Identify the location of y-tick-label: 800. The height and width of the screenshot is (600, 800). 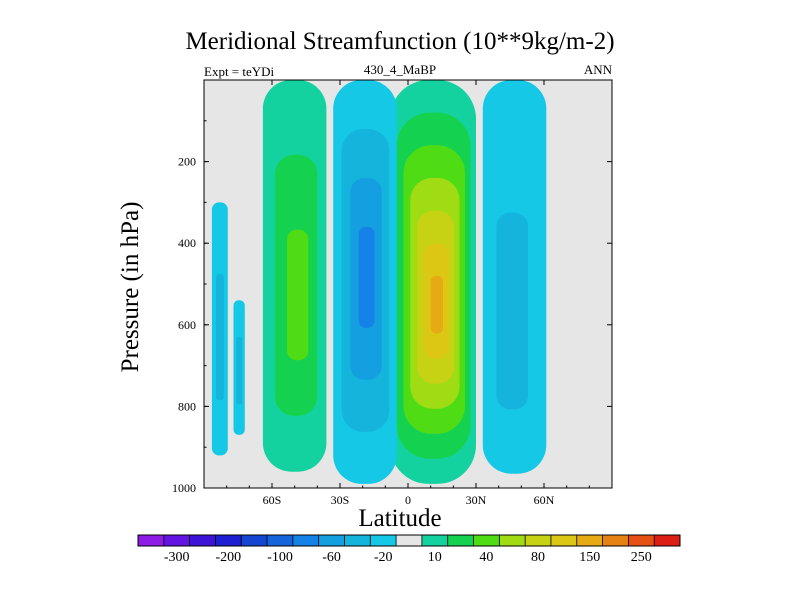
(187, 406).